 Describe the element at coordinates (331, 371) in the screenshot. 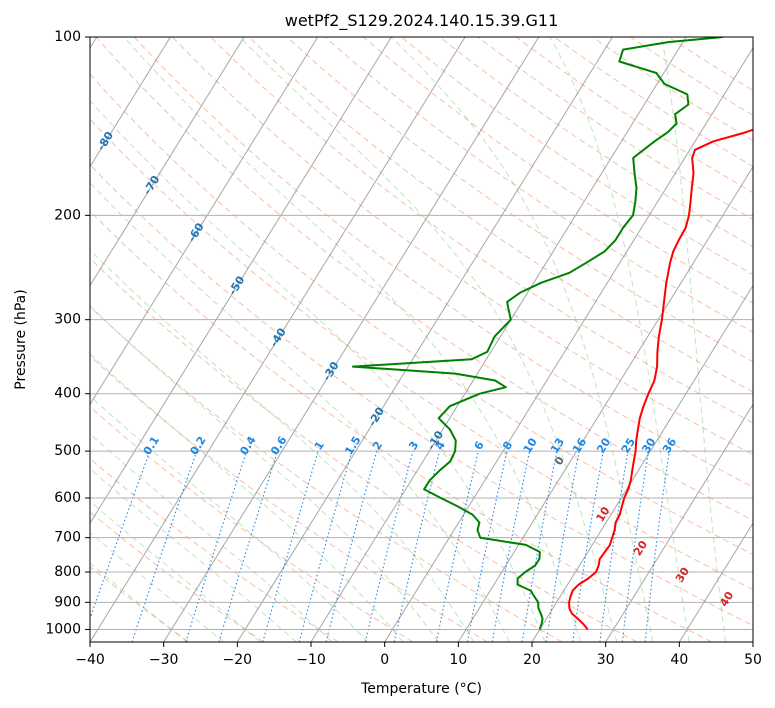

I see `isotherm-label: -30` at that location.